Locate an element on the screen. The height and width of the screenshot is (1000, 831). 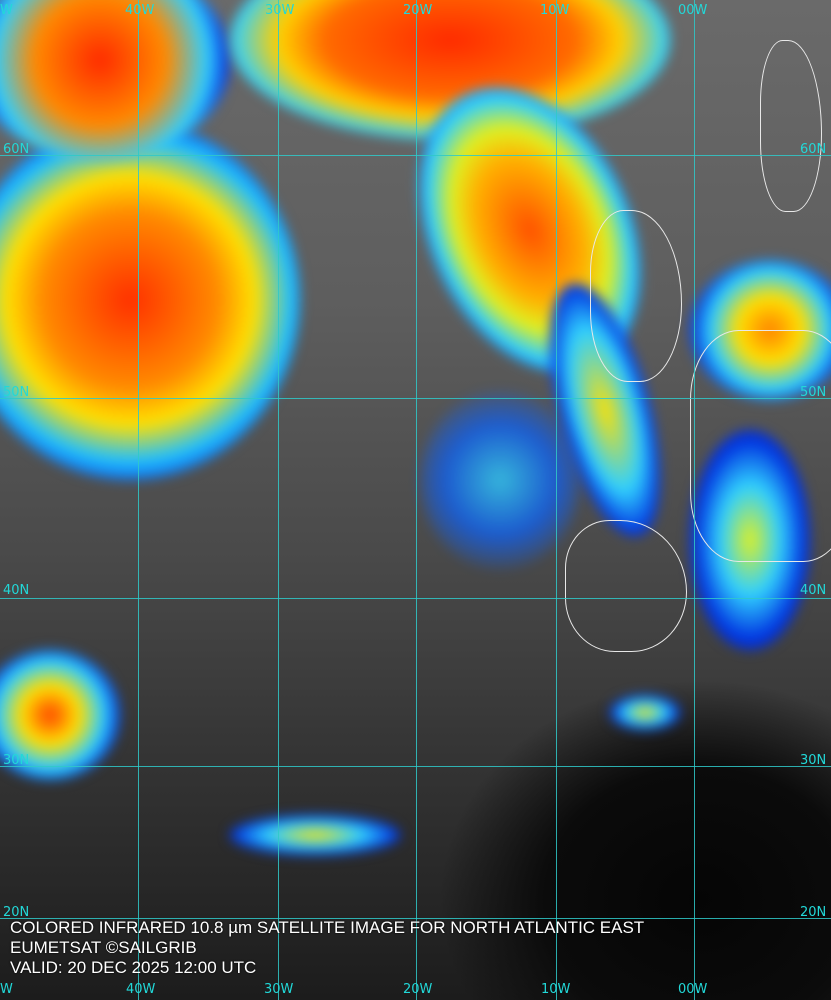
lat-label-left: 50N is located at coordinates (16, 392).